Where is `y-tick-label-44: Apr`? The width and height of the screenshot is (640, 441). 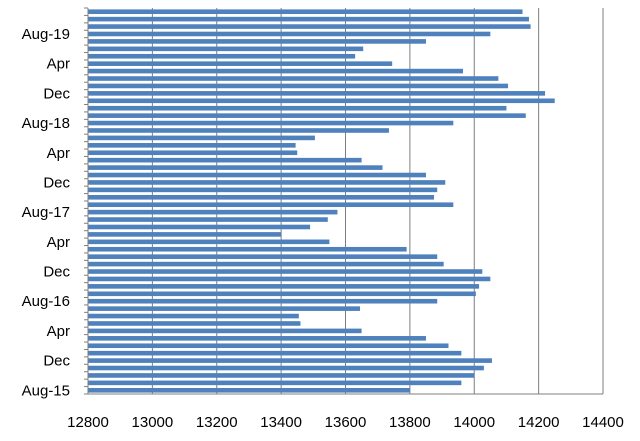 y-tick-label-44: Apr is located at coordinates (58, 64).